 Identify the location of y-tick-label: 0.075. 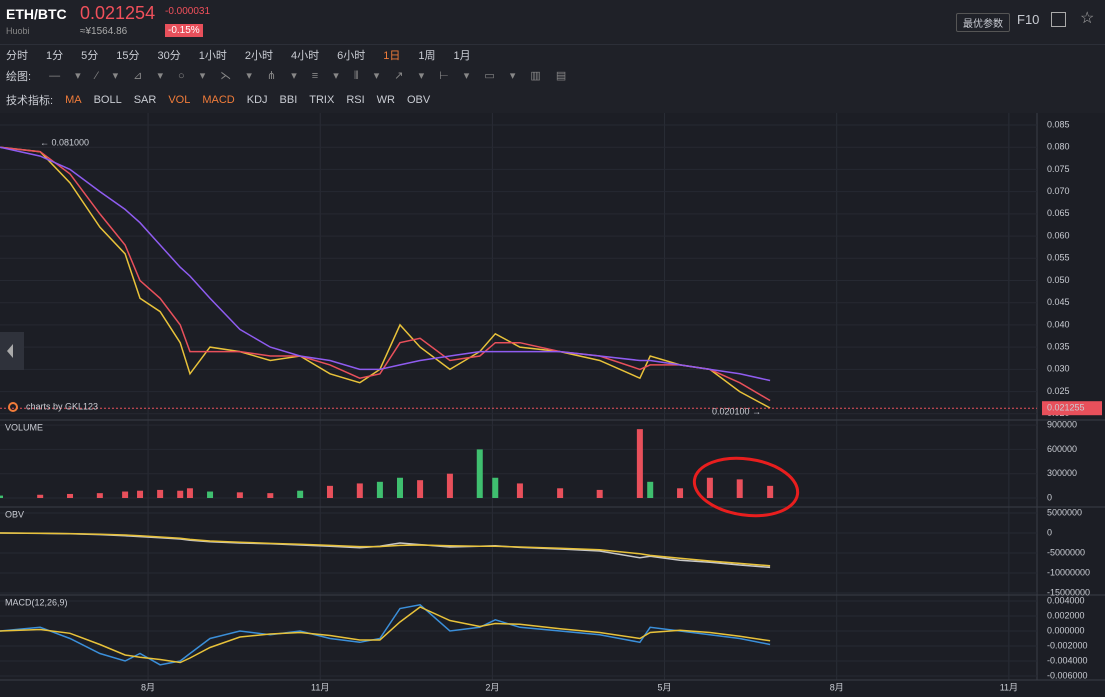
(1058, 169).